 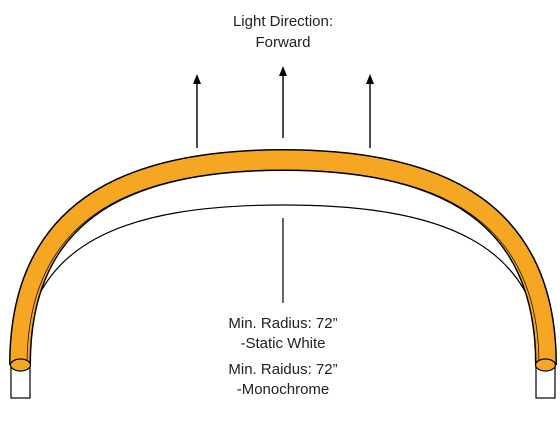 What do you see at coordinates (545, 378) in the screenshot?
I see `right-end-cap` at bounding box center [545, 378].